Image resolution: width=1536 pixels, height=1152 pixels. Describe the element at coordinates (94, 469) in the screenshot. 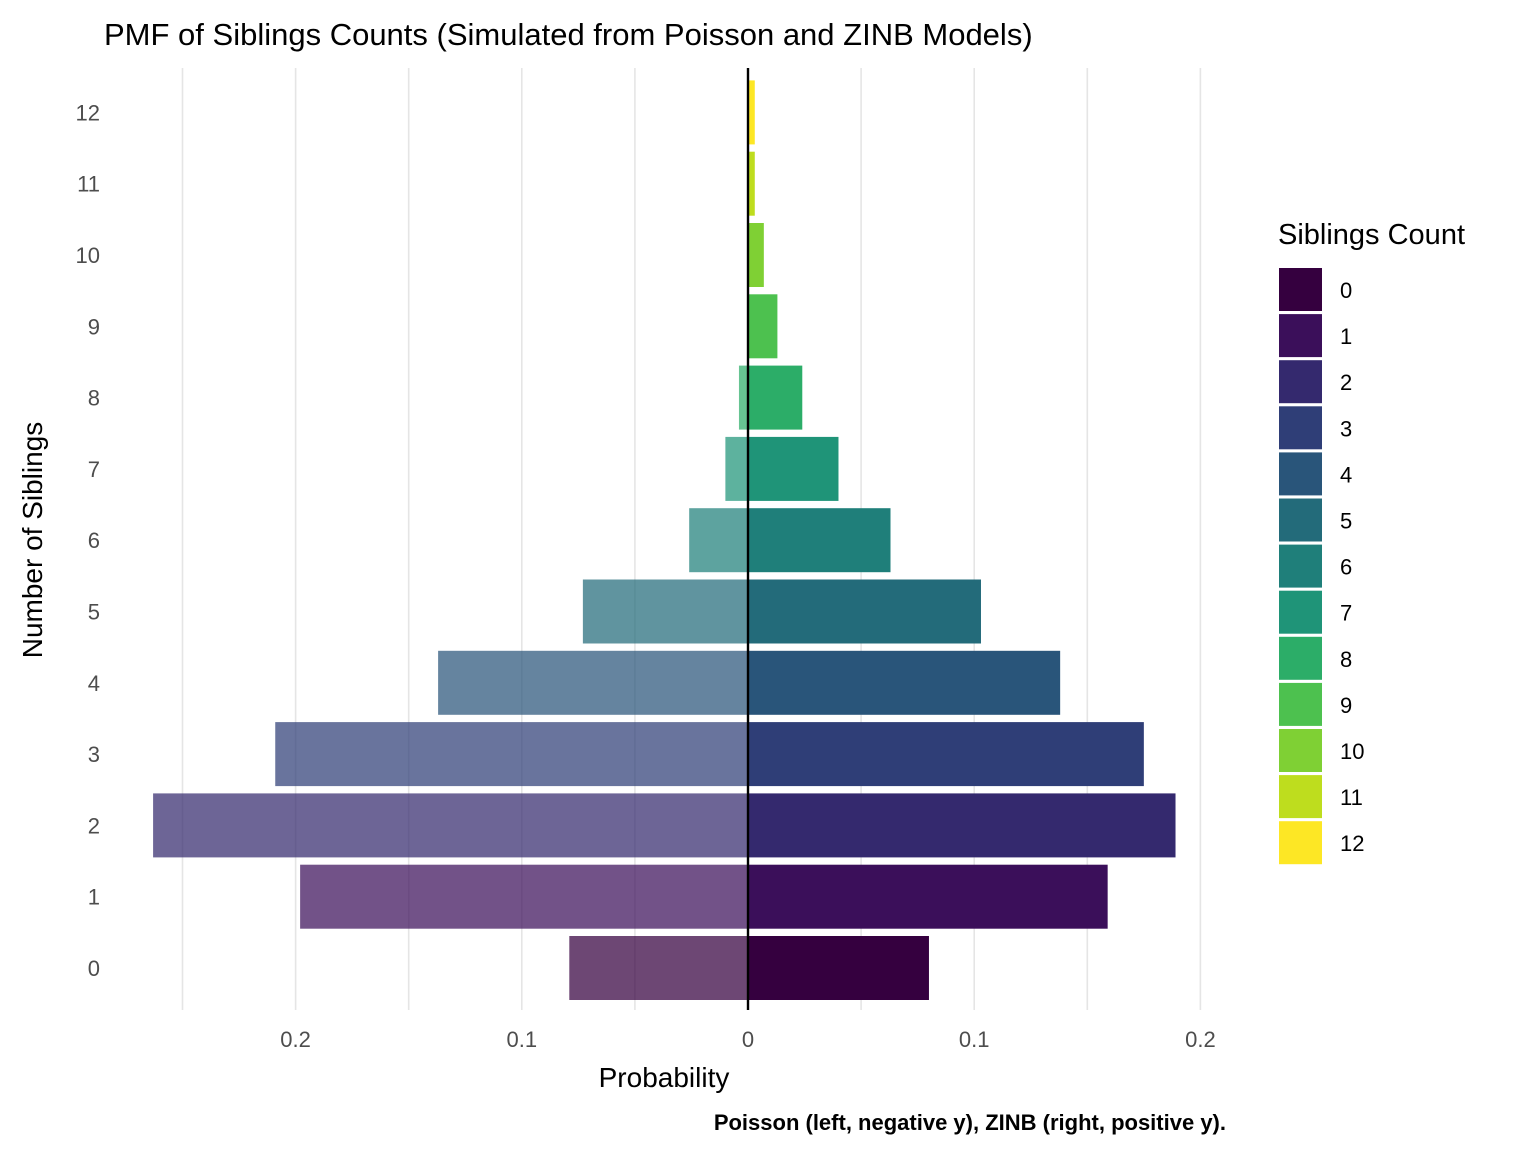

I see `y-tick-label: 7` at that location.